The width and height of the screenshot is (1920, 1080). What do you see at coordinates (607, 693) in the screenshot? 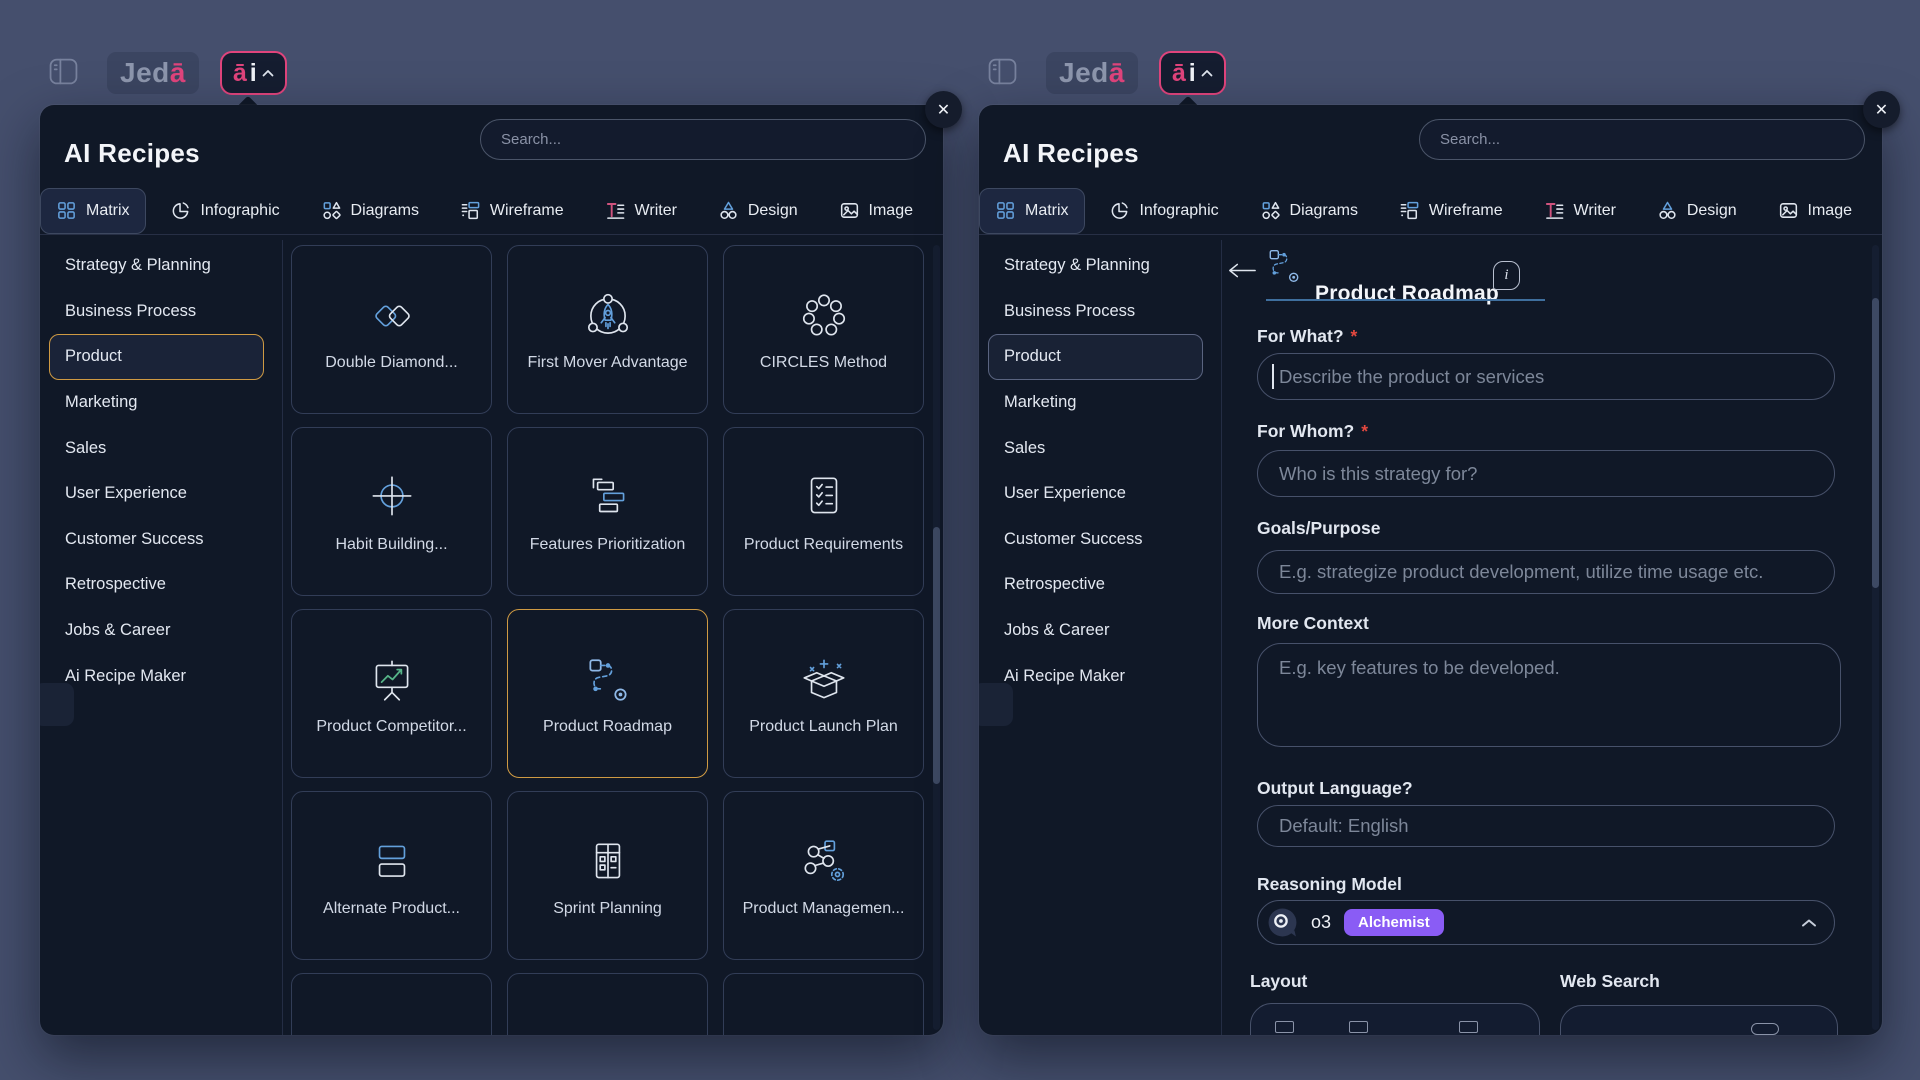
I see `recipe-card: Product Roadmap` at bounding box center [607, 693].